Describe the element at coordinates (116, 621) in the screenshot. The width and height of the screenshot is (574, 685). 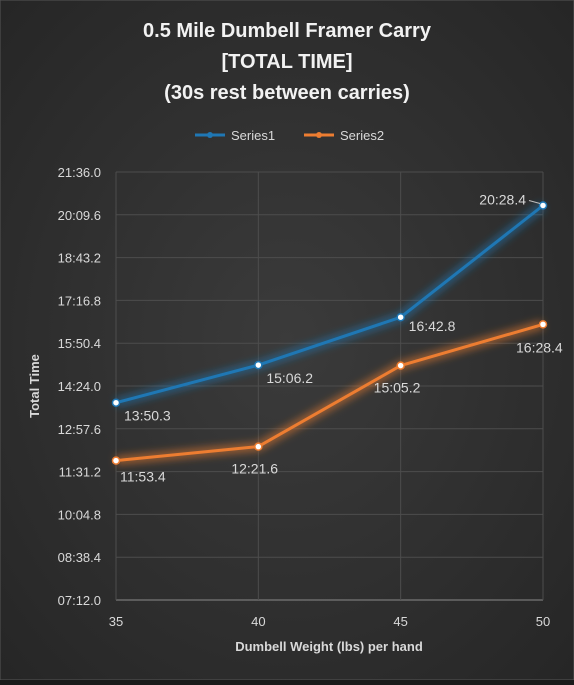
I see `x-tick-label: 35` at that location.